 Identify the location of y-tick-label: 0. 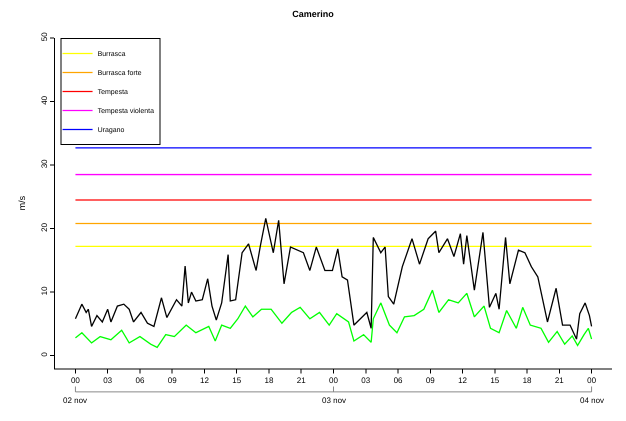
(44, 354).